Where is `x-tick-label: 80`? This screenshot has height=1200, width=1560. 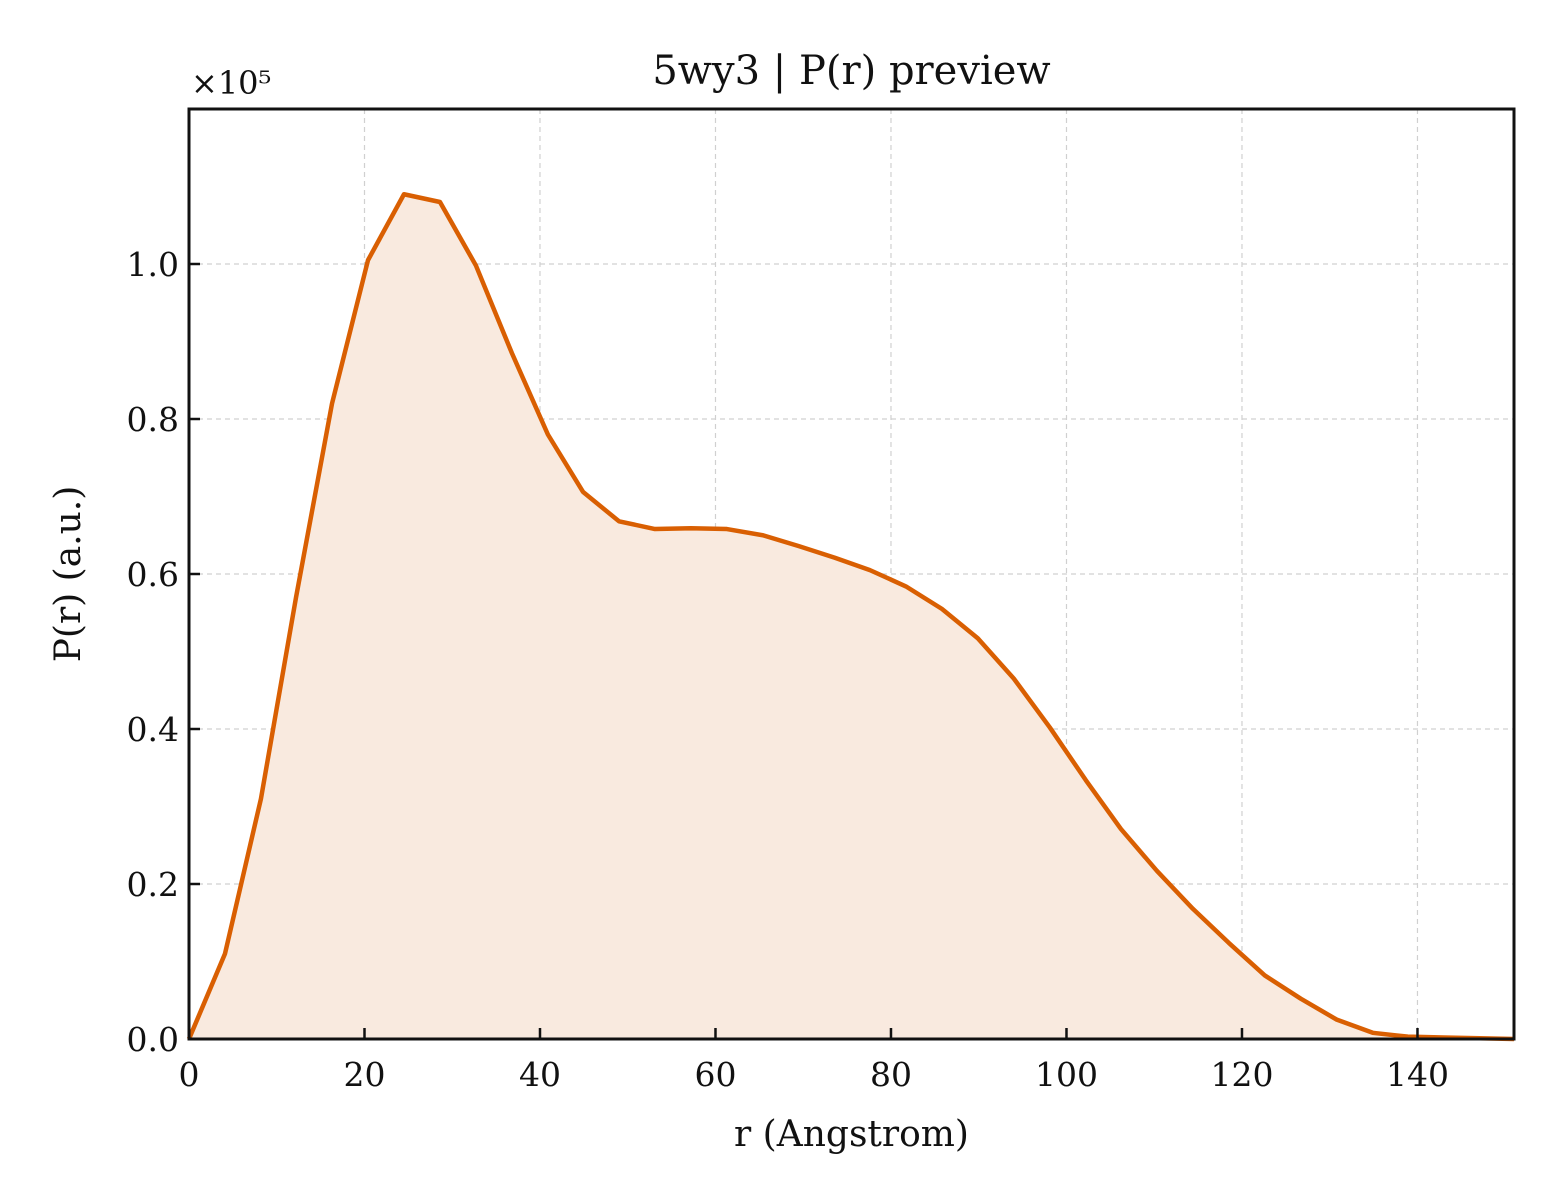
x-tick-label: 80 is located at coordinates (891, 1074).